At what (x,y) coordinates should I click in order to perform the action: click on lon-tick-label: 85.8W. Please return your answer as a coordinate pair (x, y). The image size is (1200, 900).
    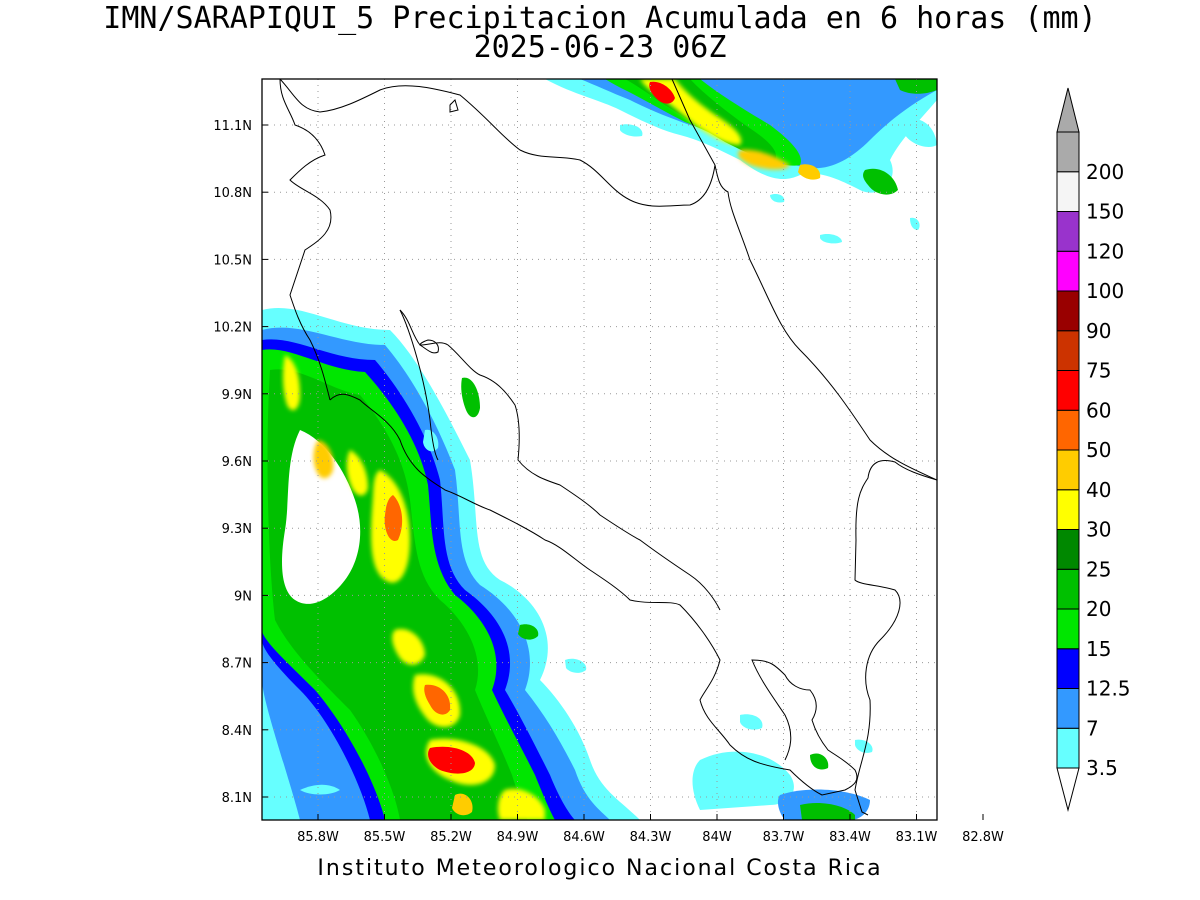
    Looking at the image, I should click on (318, 837).